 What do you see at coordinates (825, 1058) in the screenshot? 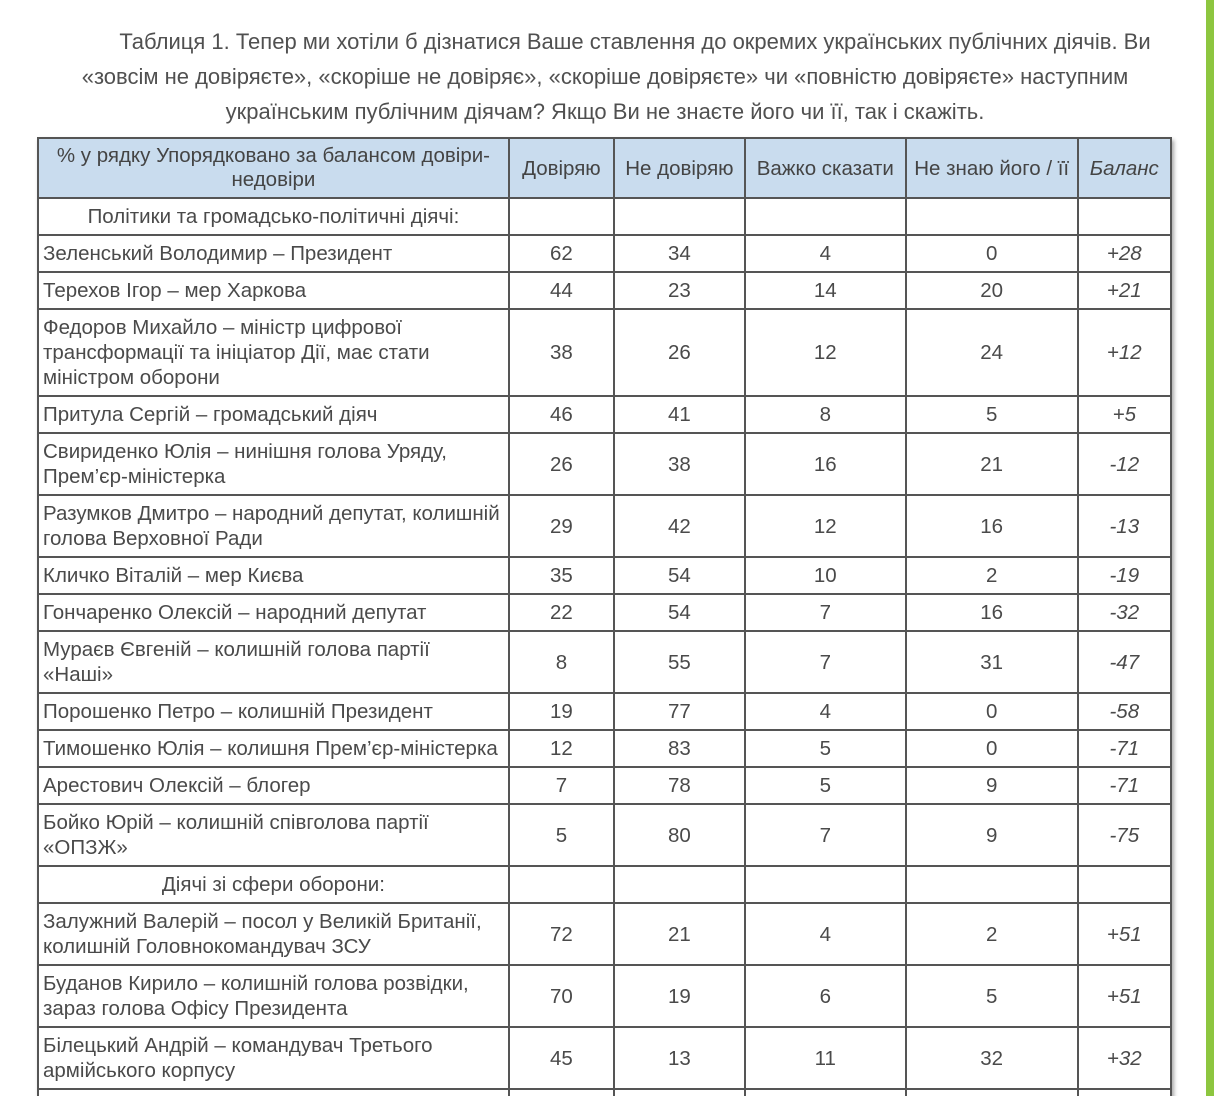
I see `value-cell: 11` at bounding box center [825, 1058].